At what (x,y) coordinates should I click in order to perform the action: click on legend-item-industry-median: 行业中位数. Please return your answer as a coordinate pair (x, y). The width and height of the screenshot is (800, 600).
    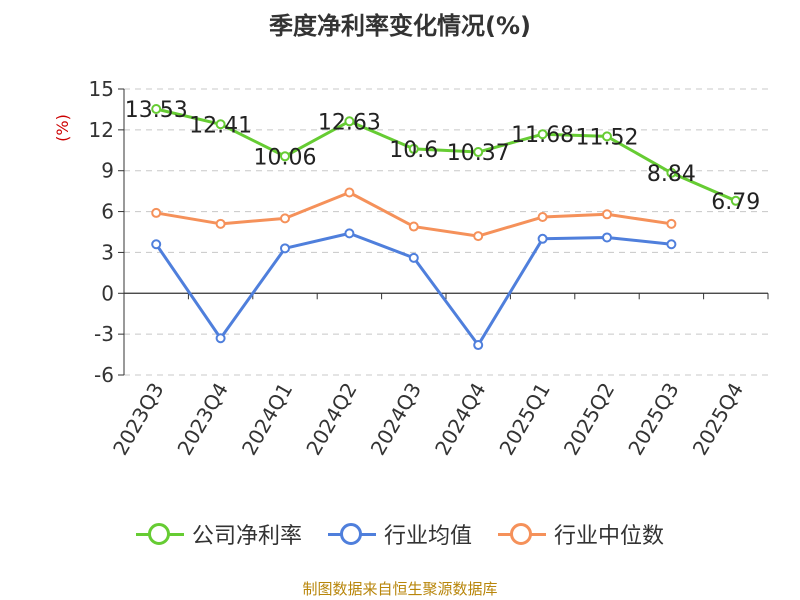
    Looking at the image, I should click on (581, 534).